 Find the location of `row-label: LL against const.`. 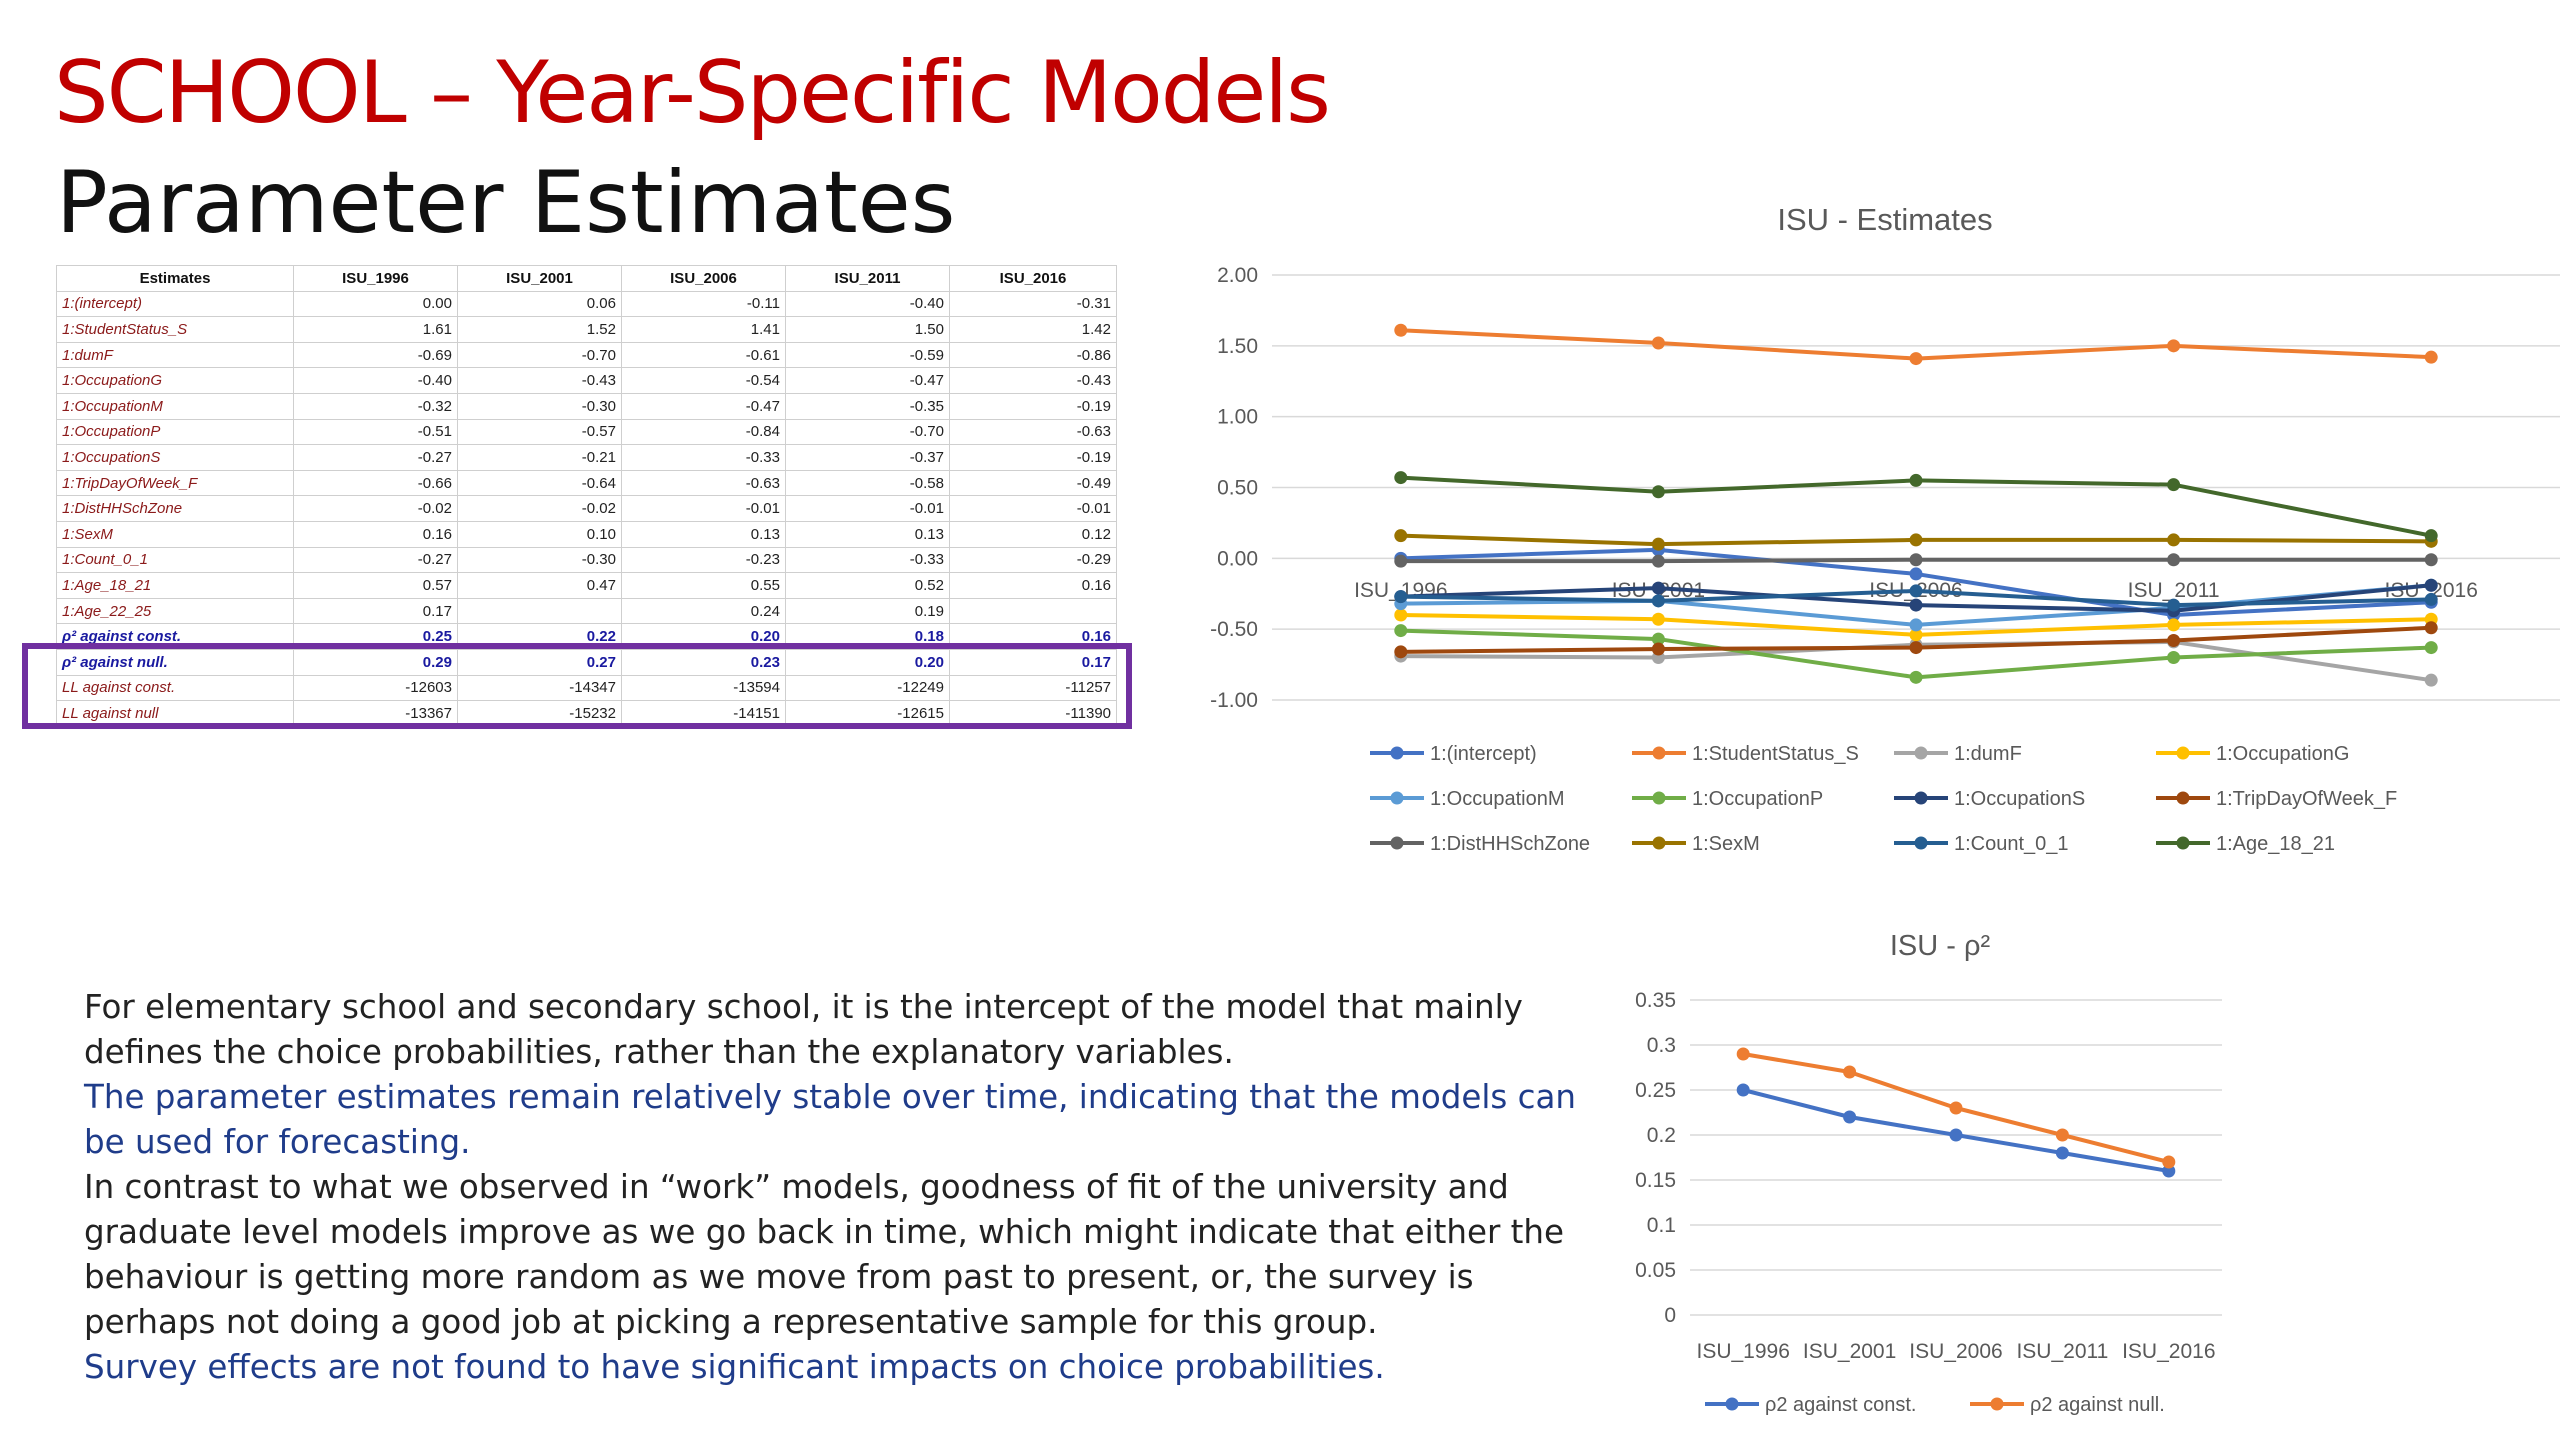

row-label: LL against const. is located at coordinates (175, 688).